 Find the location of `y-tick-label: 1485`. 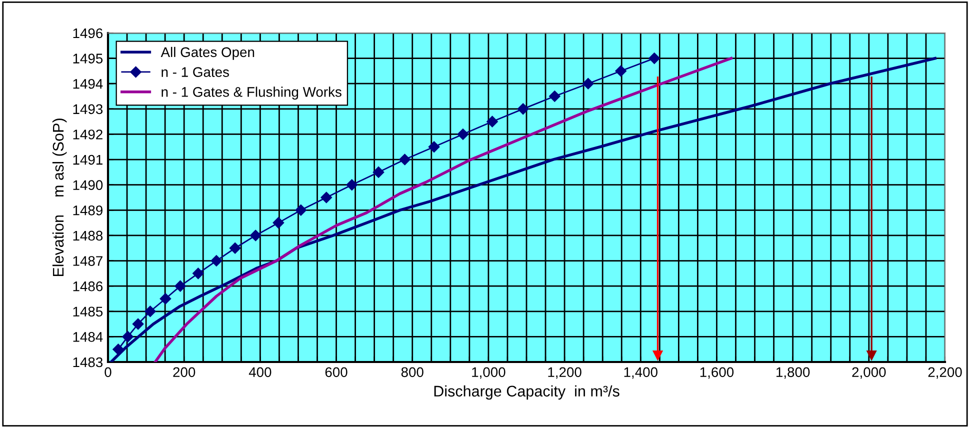

y-tick-label: 1485 is located at coordinates (88, 311).